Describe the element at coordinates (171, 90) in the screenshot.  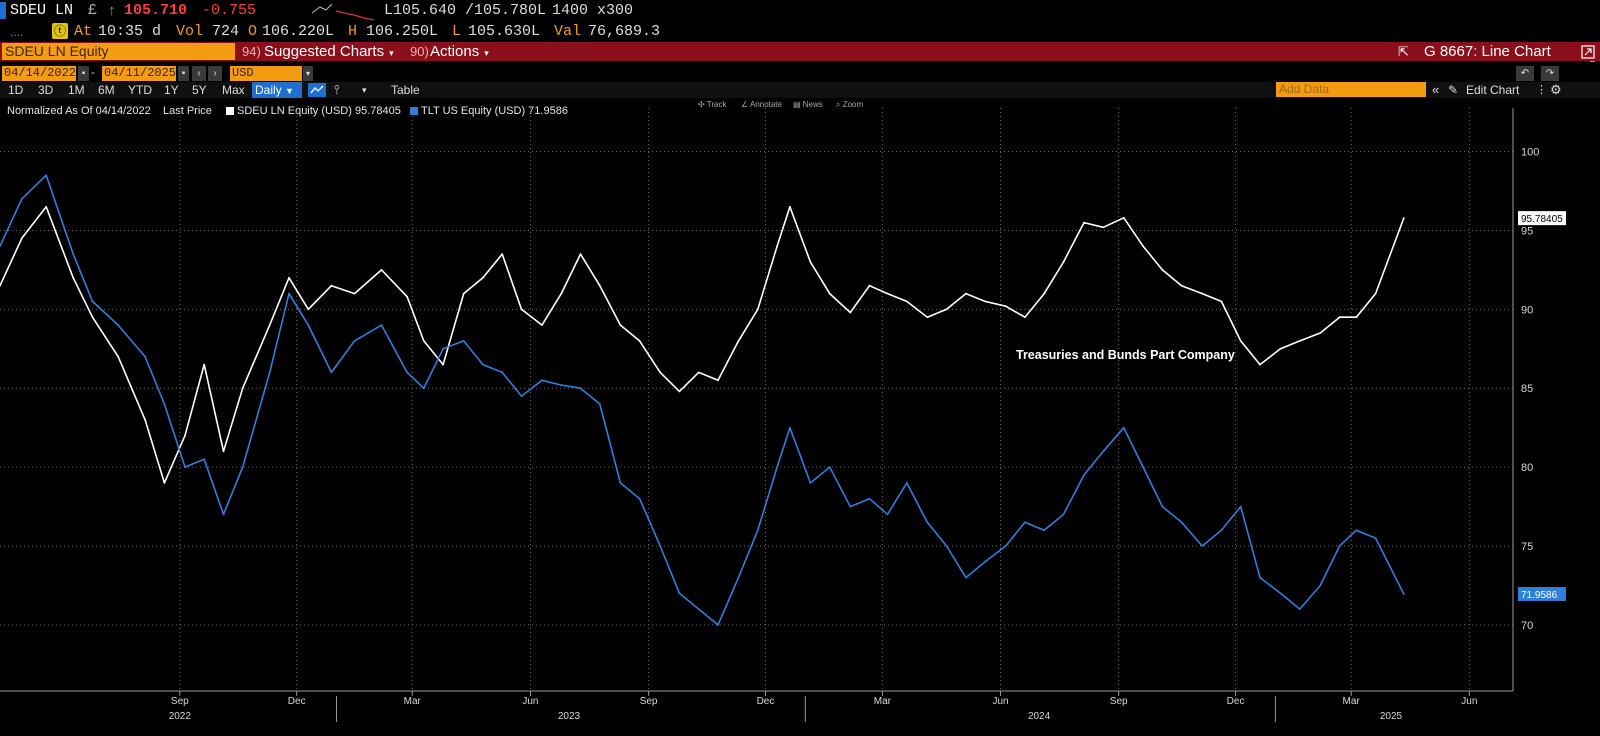
I see `period-1y-button: 1Y` at that location.